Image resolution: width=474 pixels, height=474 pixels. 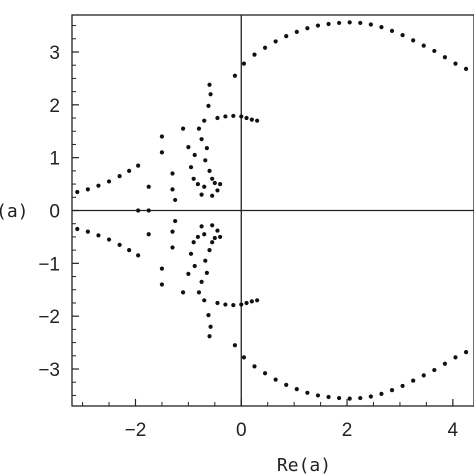 I want to click on y-tick-label: −1, so click(x=49, y=264).